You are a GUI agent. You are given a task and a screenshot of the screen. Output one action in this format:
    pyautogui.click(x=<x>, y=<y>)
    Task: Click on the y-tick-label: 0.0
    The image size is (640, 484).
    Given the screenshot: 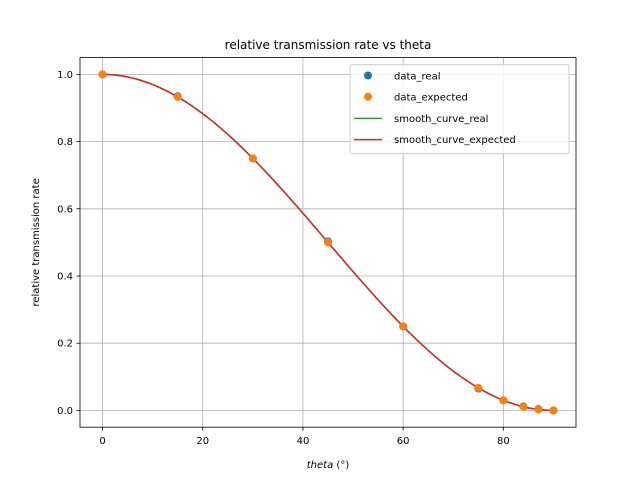 What is the action you would take?
    pyautogui.click(x=65, y=411)
    